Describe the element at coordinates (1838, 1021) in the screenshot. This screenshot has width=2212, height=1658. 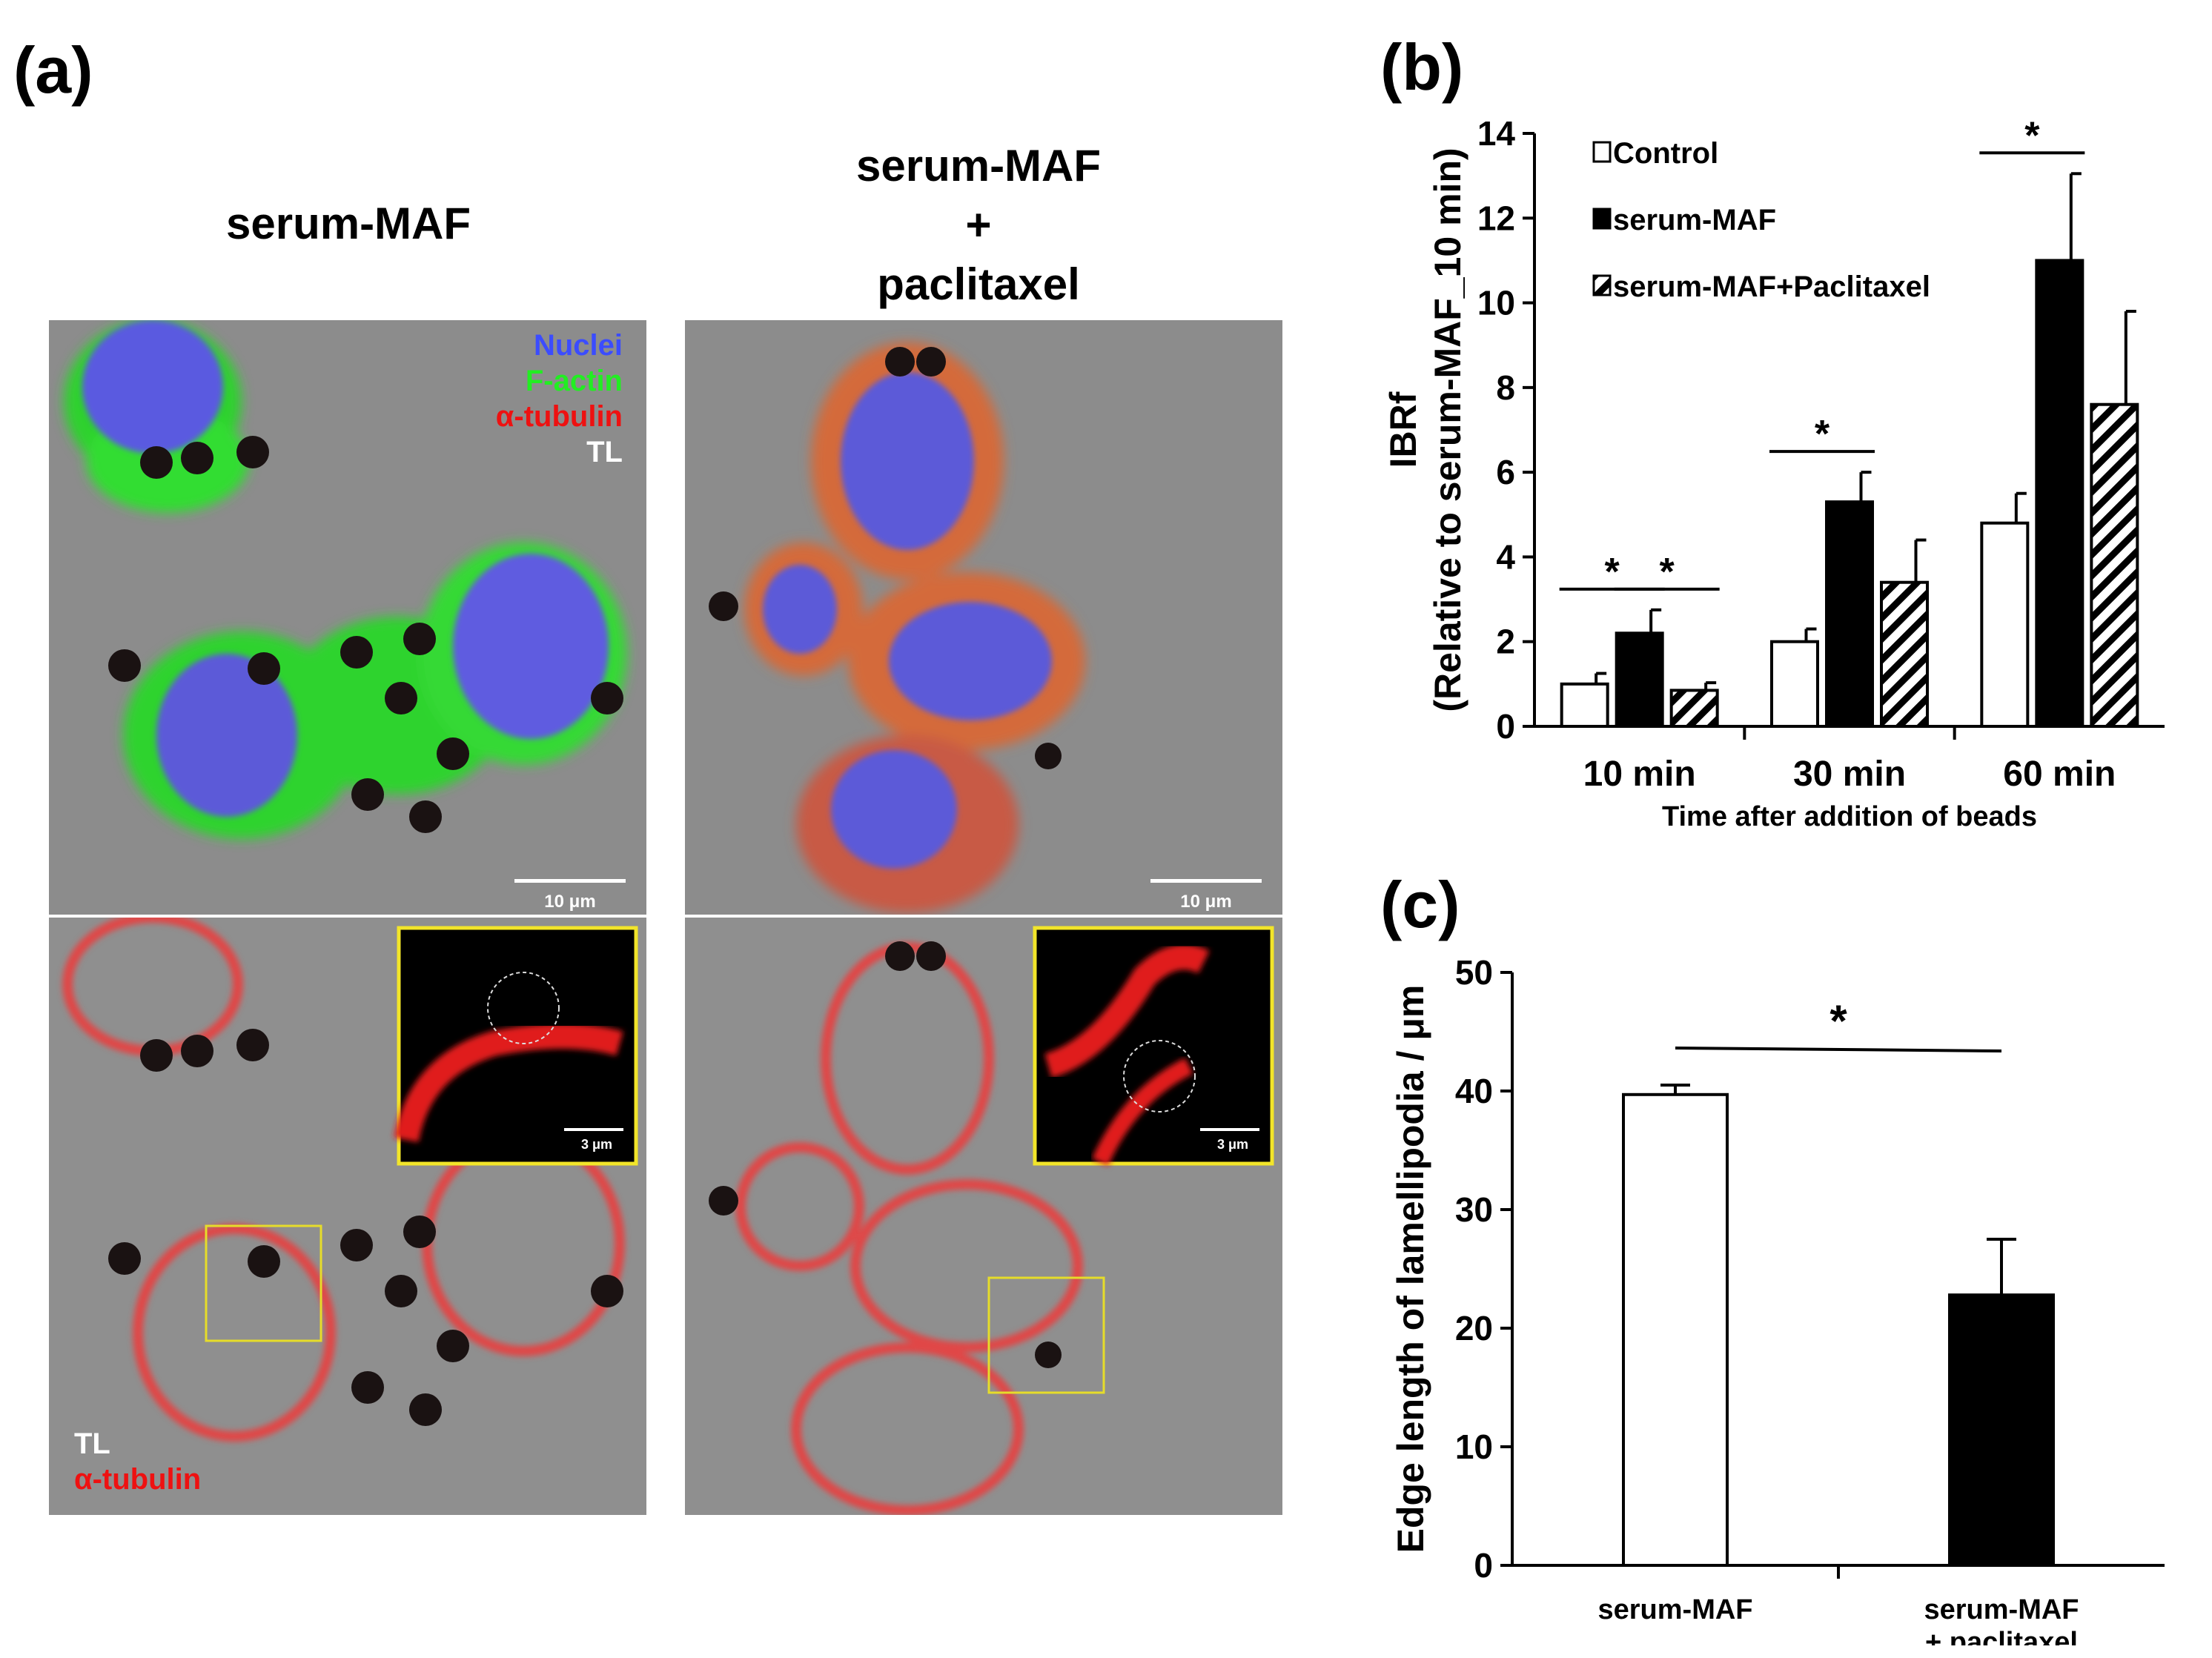
I see `c-sig-star: *` at that location.